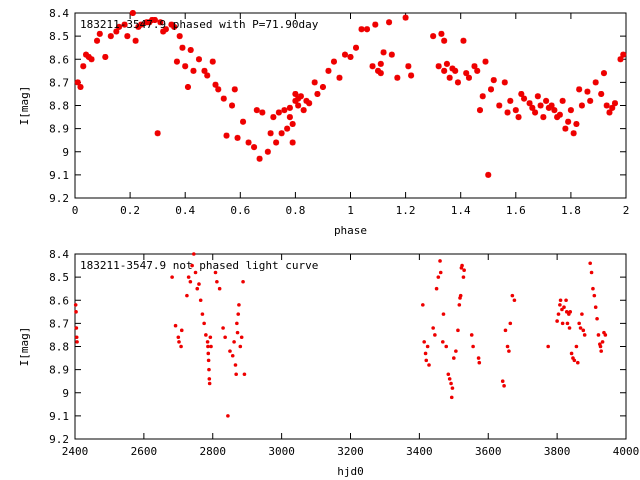  I want to click on unphased-y-tick-label: 9, so click(65, 393).